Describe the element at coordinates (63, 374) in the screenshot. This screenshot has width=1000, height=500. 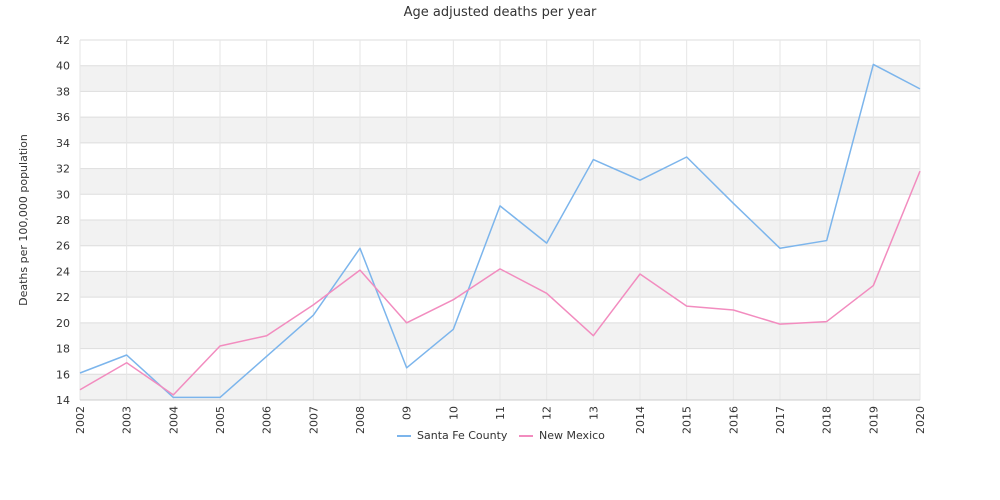
I see `y-tick-label: 16` at that location.